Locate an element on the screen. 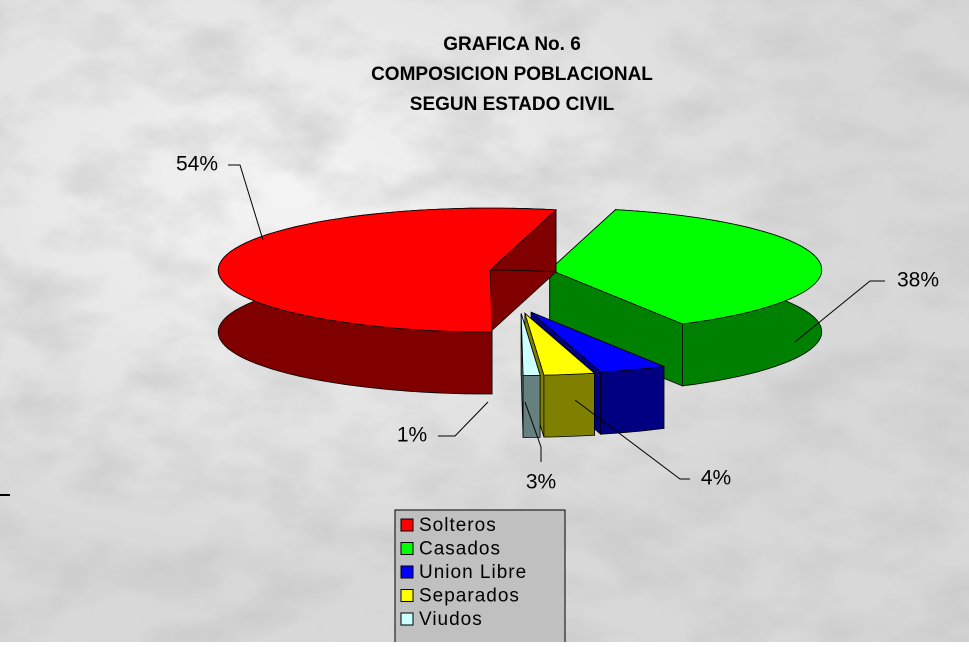 The image size is (969, 647). chart-title: COMPOSICION POBLACIONAL is located at coordinates (512, 74).